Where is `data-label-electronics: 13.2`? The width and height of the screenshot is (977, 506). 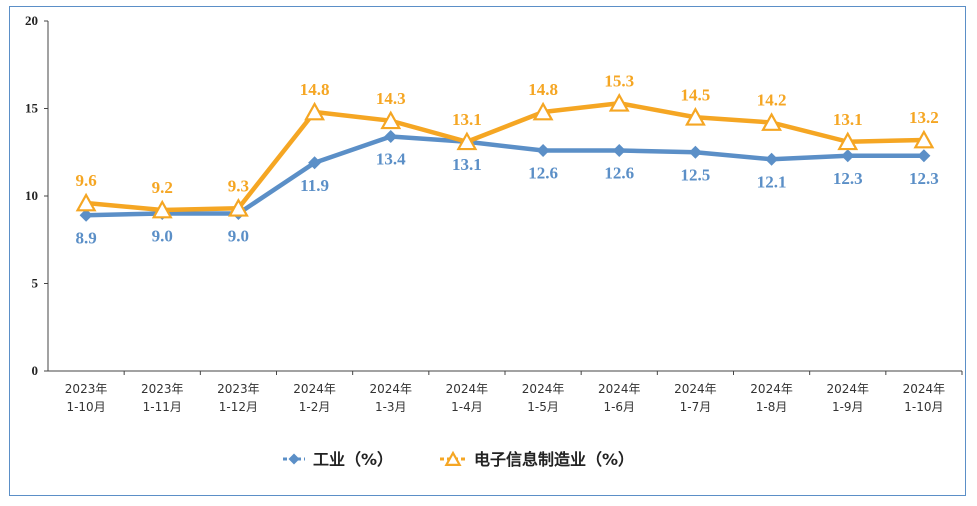
data-label-electronics: 13.2 is located at coordinates (924, 117).